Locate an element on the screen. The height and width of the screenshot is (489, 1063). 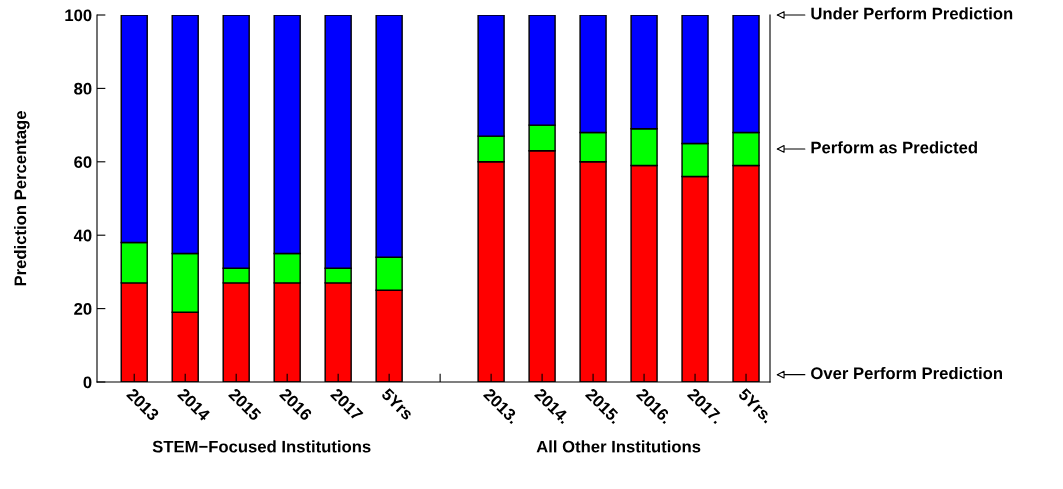
text: STEM−Focused Institutions is located at coordinates (261, 446).